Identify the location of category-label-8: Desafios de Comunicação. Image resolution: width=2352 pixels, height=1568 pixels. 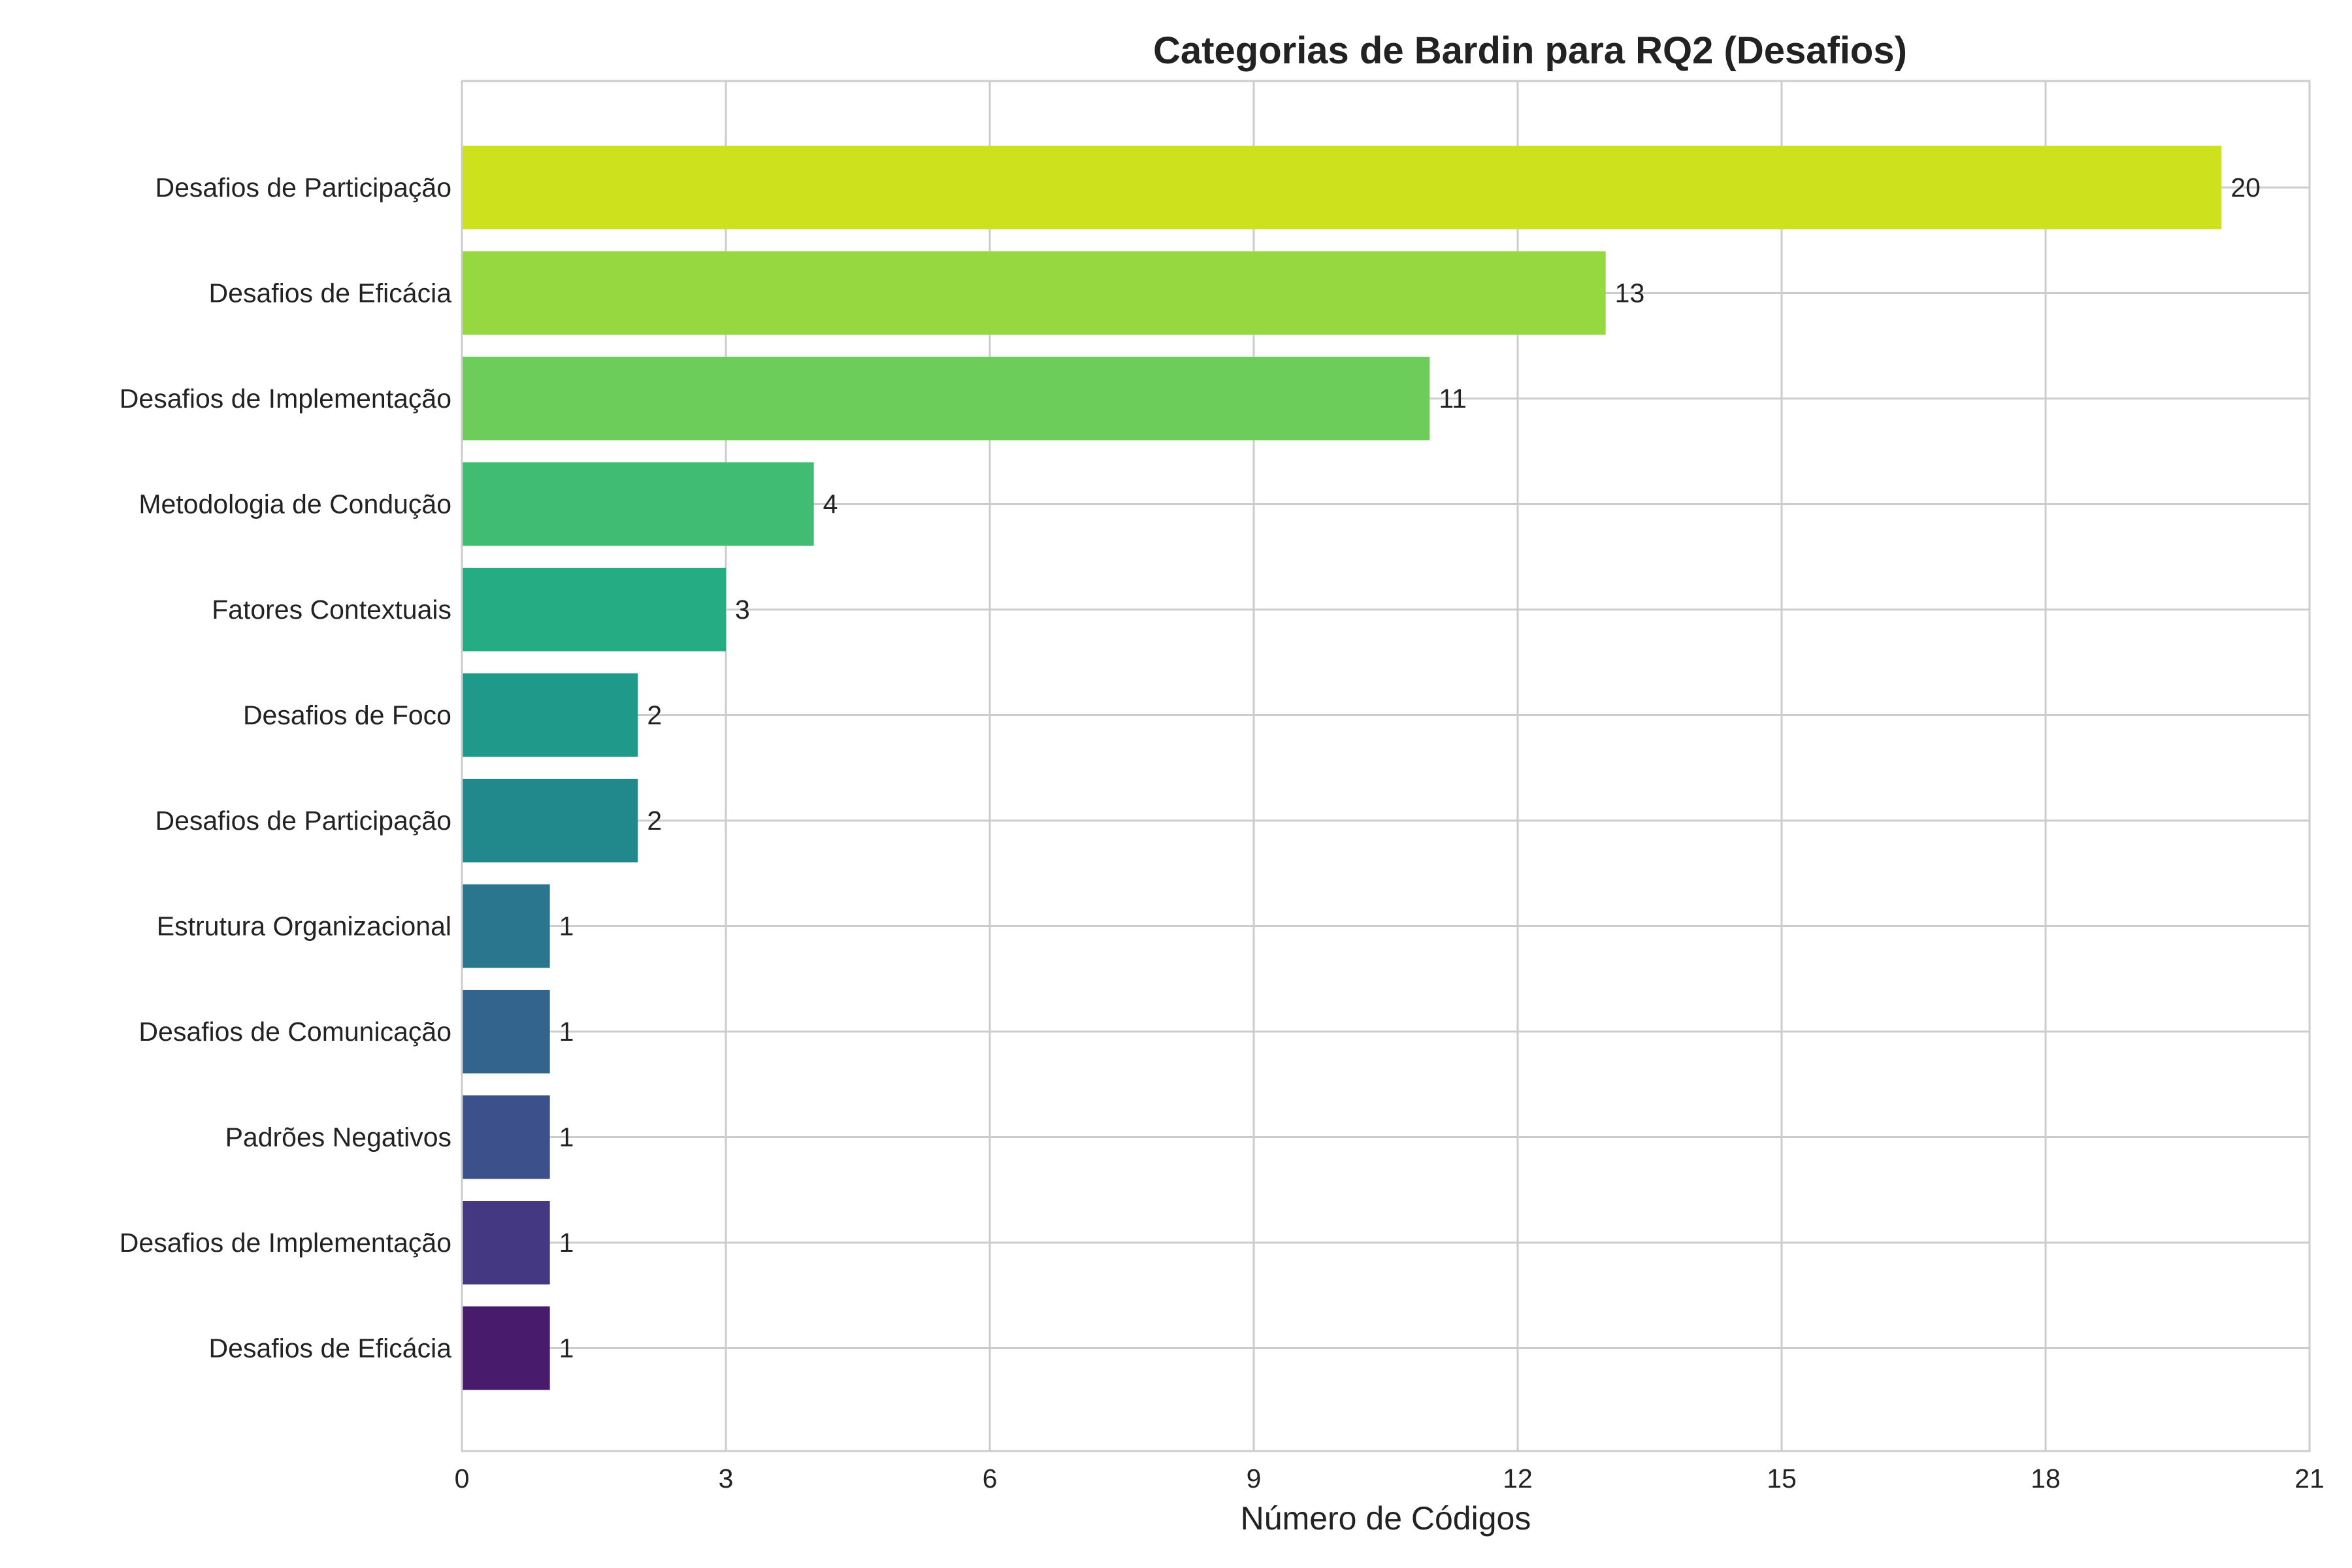
(295, 1032).